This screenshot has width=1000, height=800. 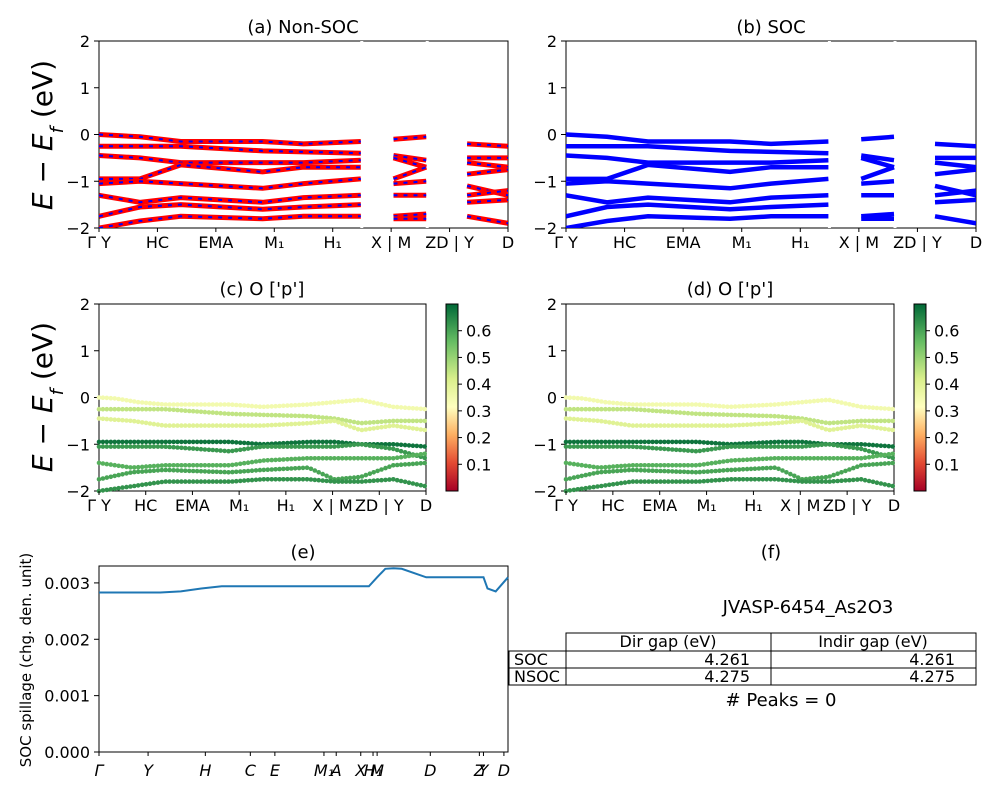 What do you see at coordinates (377, 770) in the screenshot?
I see `panel-e-xtick-label: M` at bounding box center [377, 770].